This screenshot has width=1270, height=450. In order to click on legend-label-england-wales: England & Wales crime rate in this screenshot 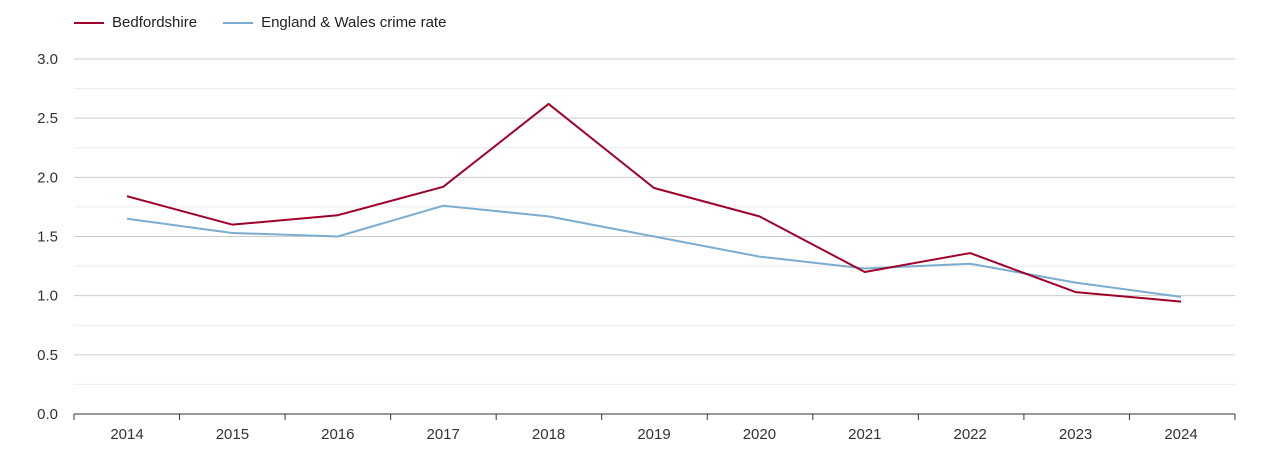, I will do `click(354, 22)`.